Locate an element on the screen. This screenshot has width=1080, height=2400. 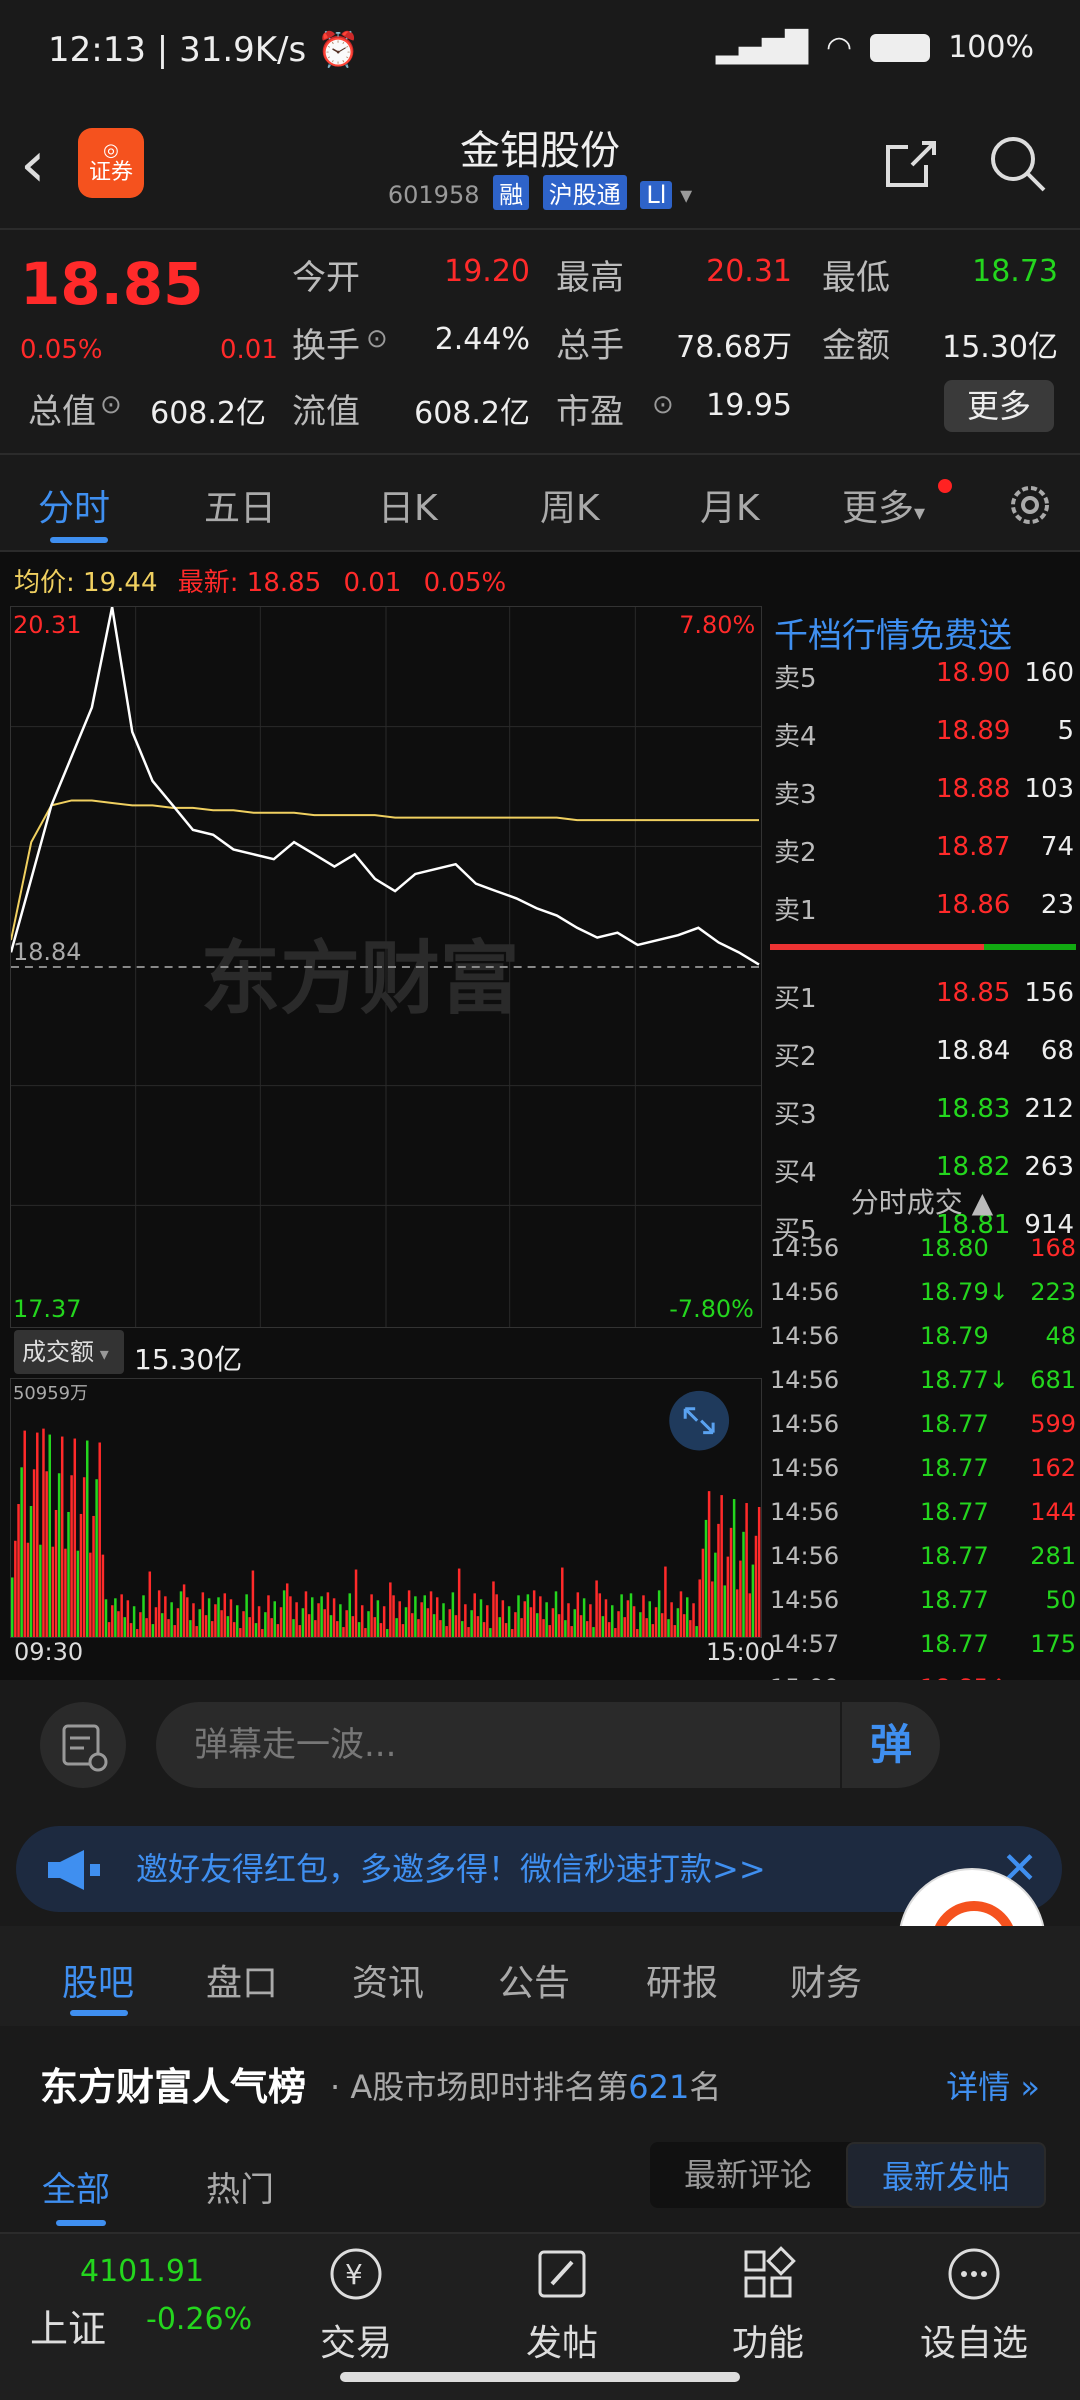
tab-finance: 财务 is located at coordinates (826, 1983).